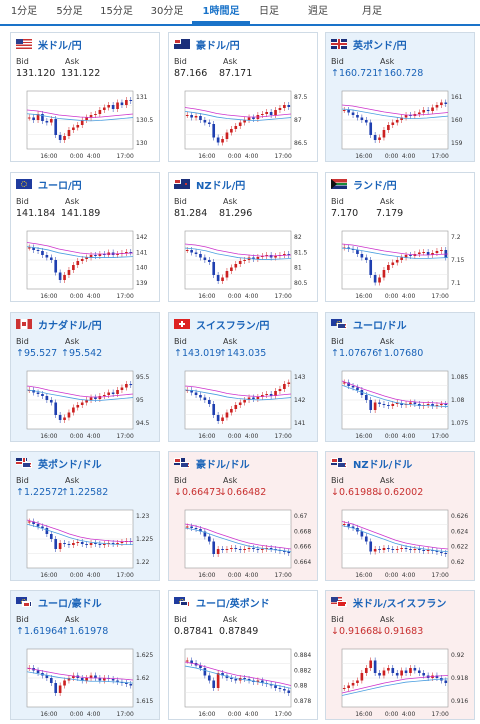  What do you see at coordinates (24, 11) in the screenshot?
I see `tab-0: 1分足` at bounding box center [24, 11].